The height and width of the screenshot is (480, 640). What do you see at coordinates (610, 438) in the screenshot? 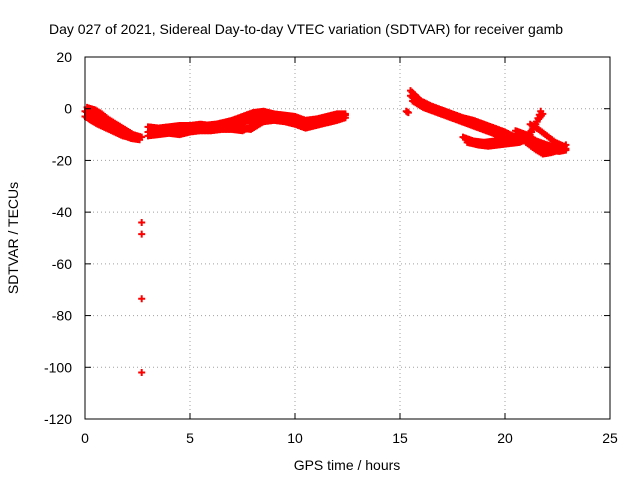
I see `x-tick-label: 25` at bounding box center [610, 438].